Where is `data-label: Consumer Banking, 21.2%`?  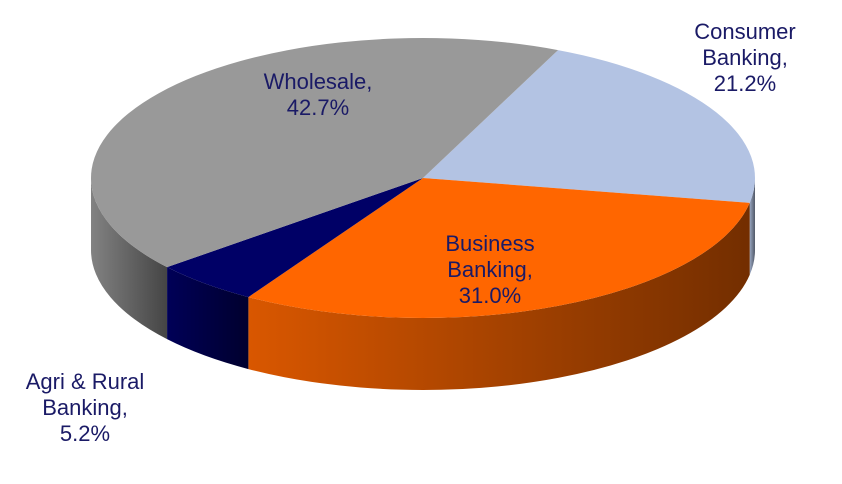 data-label: Consumer Banking, 21.2% is located at coordinates (745, 57).